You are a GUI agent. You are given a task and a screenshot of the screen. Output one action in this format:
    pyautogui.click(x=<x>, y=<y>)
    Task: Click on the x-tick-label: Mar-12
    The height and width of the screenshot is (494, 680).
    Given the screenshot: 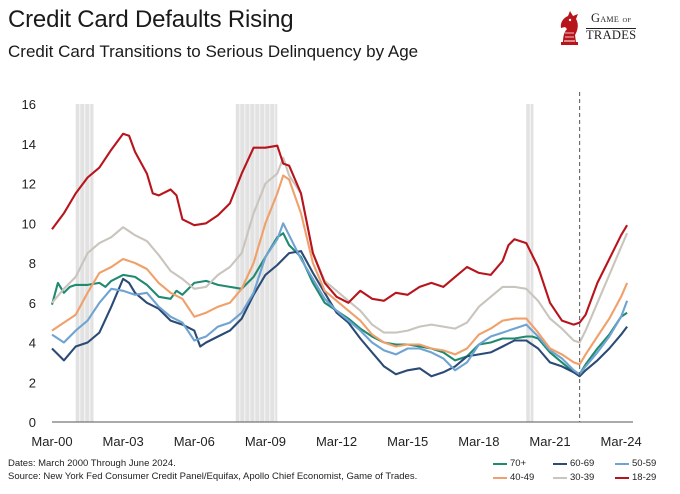 What is the action you would take?
    pyautogui.click(x=336, y=441)
    